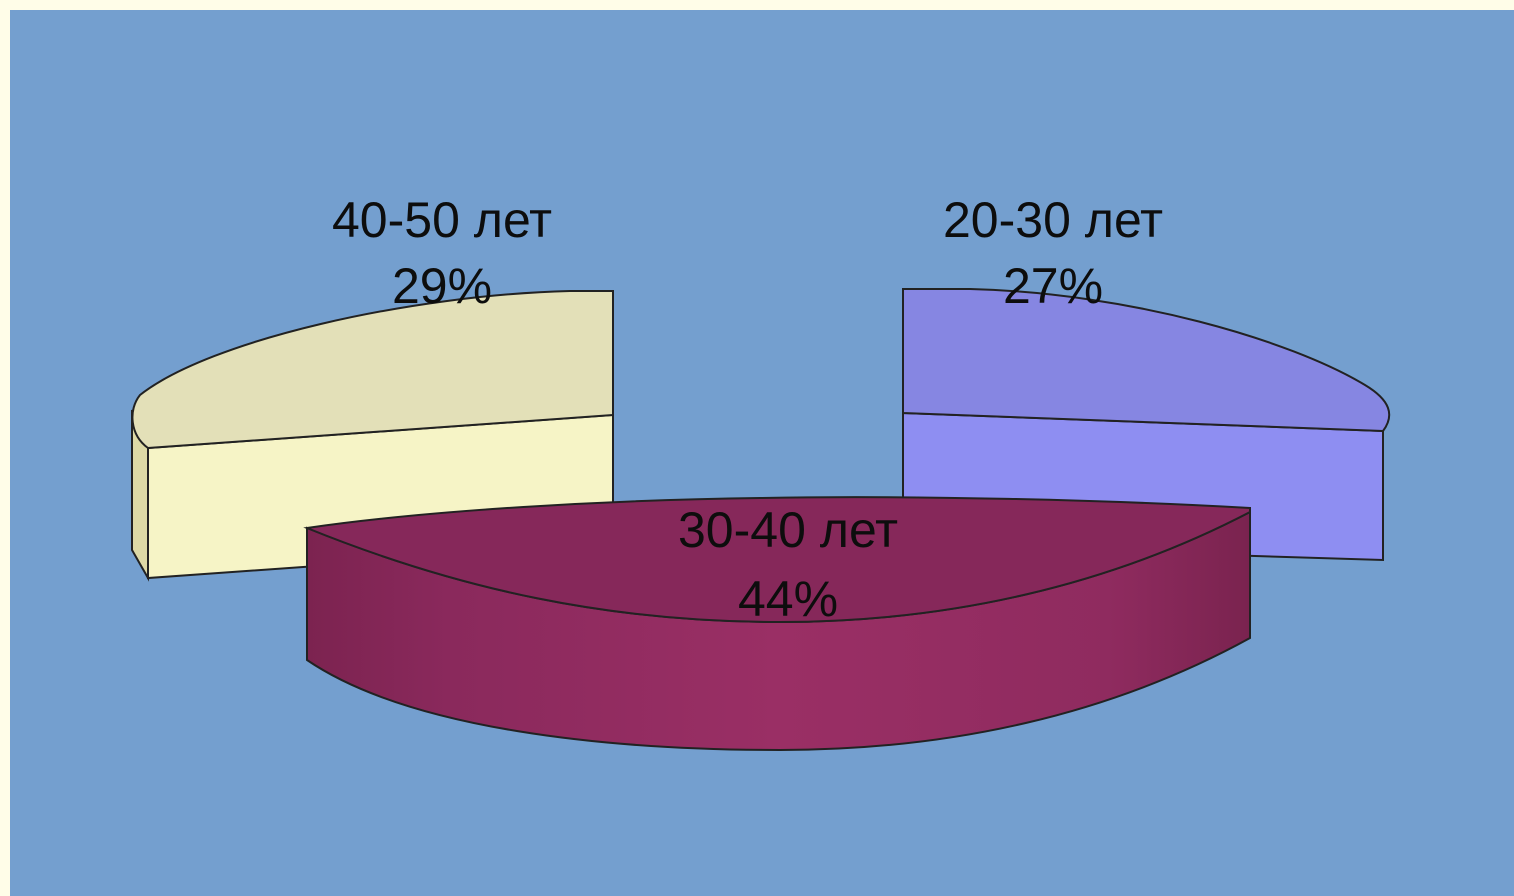  I want to click on slice-label-name: 40-50 лет, so click(442, 220).